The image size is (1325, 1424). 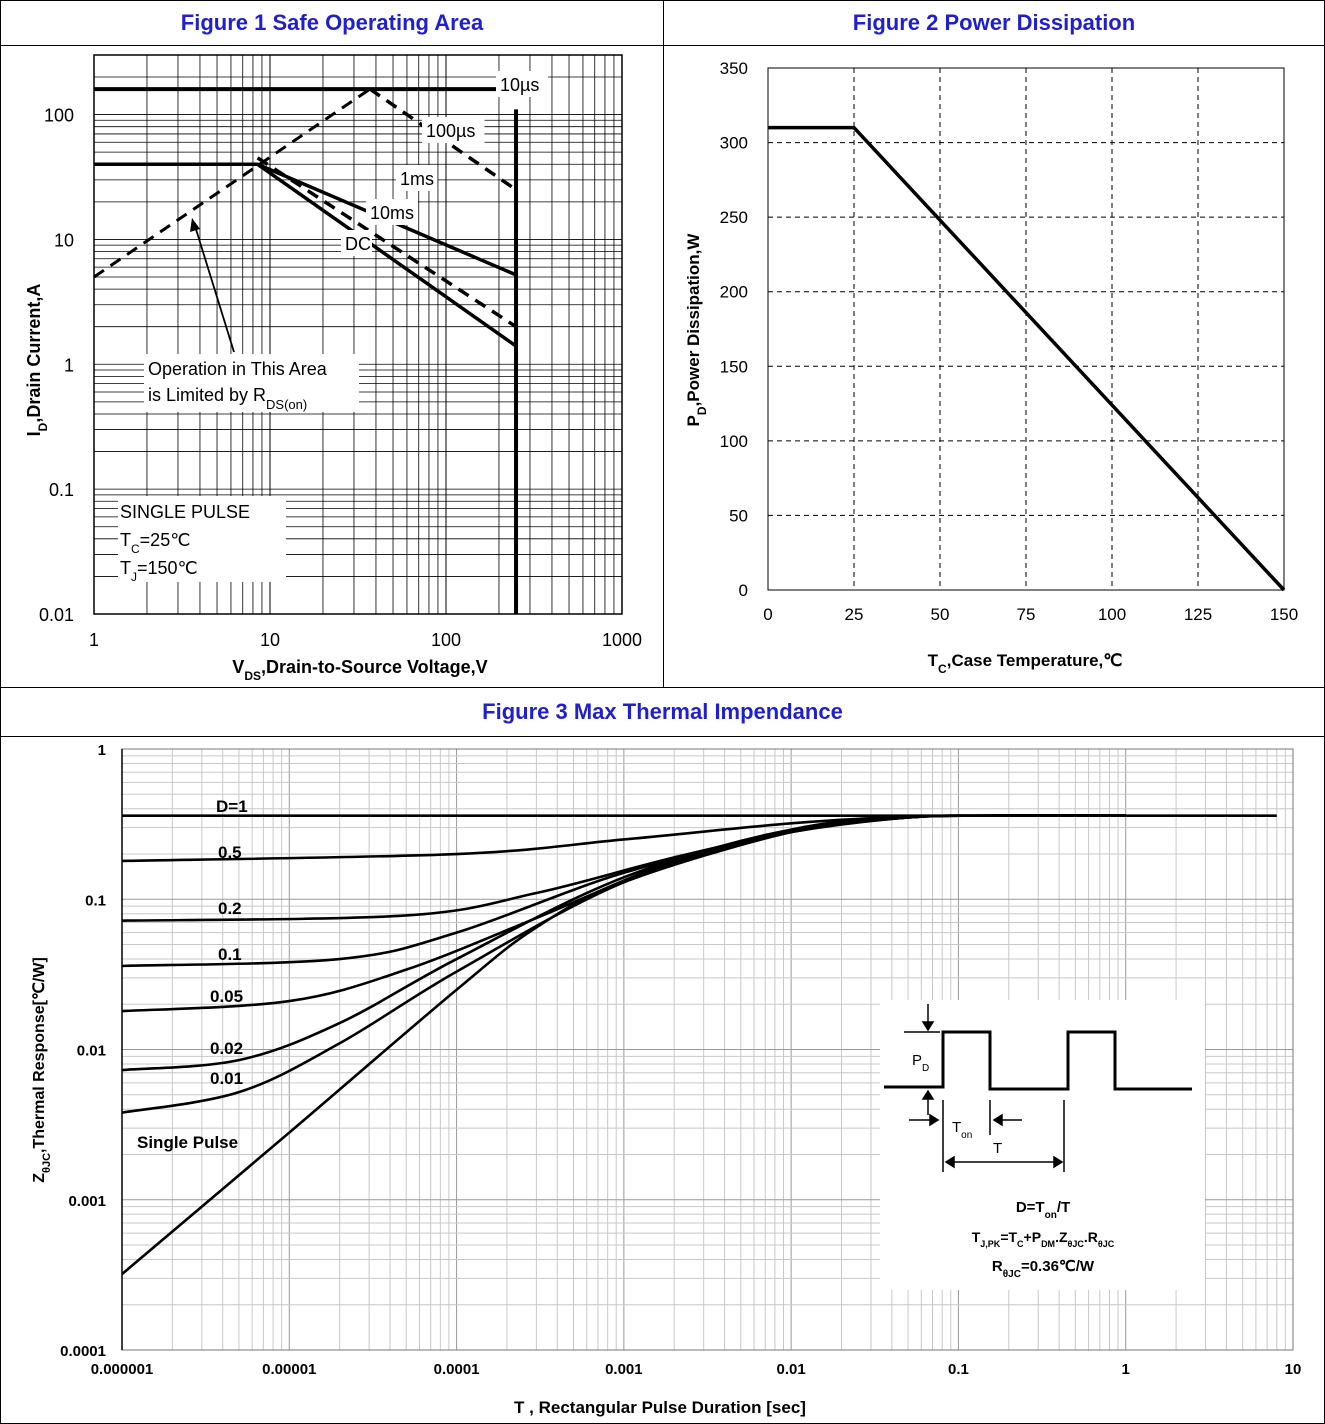 What do you see at coordinates (232, 806) in the screenshot?
I see `fig3-curve-label: D=1` at bounding box center [232, 806].